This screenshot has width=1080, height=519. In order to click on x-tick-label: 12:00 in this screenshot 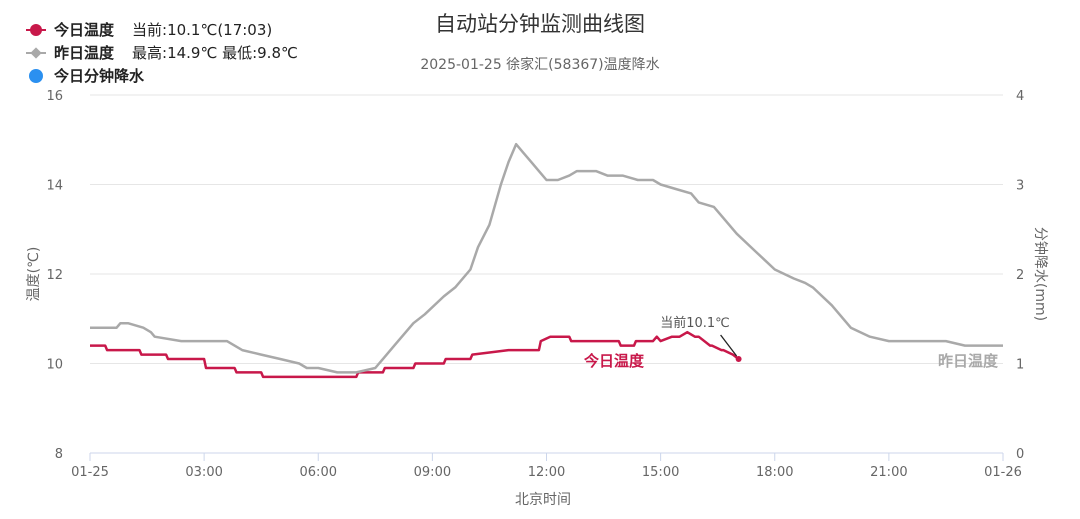, I will do `click(546, 472)`.